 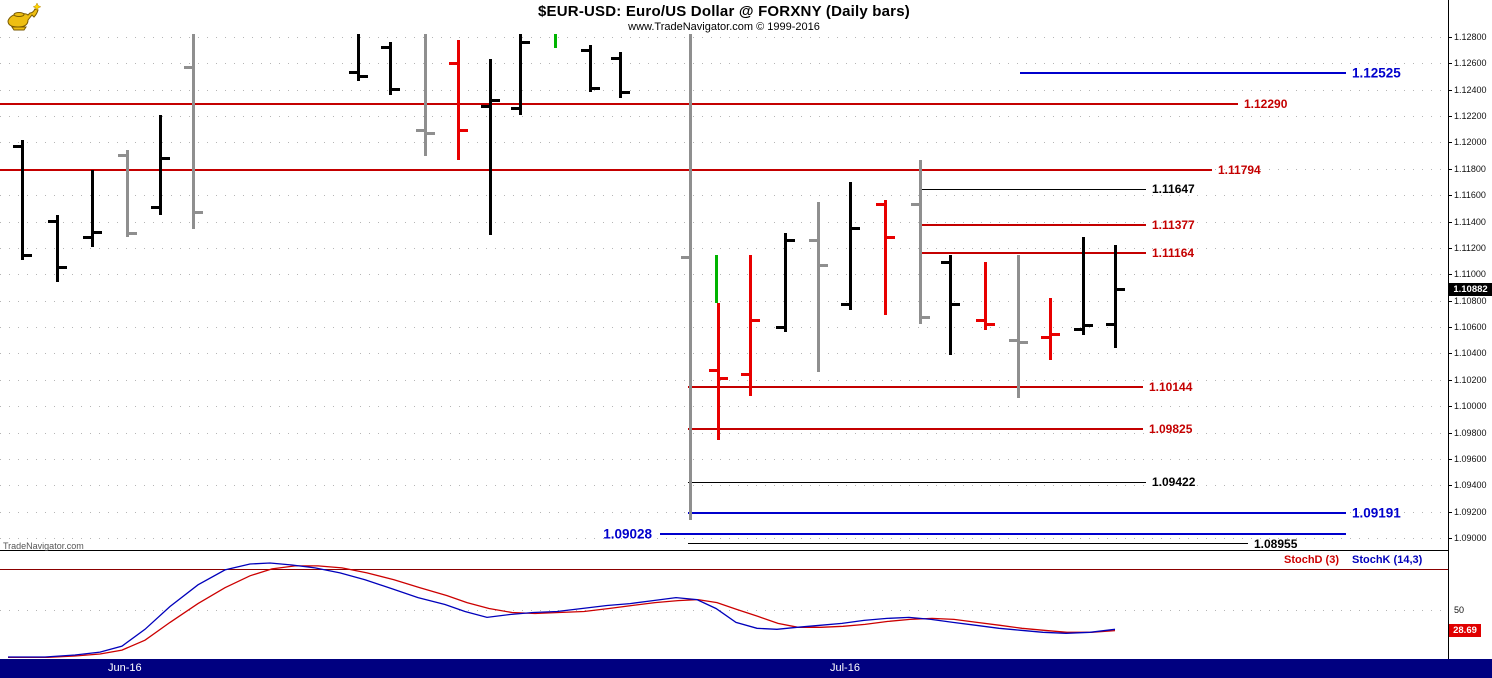 What do you see at coordinates (1470, 290) in the screenshot?
I see `last-price-badge: 1.10882` at bounding box center [1470, 290].